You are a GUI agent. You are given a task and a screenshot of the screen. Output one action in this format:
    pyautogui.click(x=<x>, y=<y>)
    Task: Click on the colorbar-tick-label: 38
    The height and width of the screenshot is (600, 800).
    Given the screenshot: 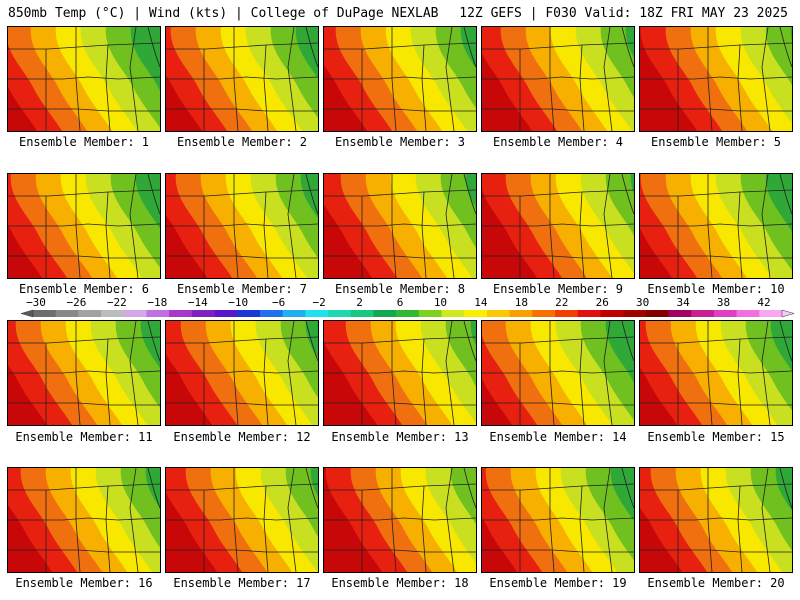 What is the action you would take?
    pyautogui.click(x=723, y=302)
    